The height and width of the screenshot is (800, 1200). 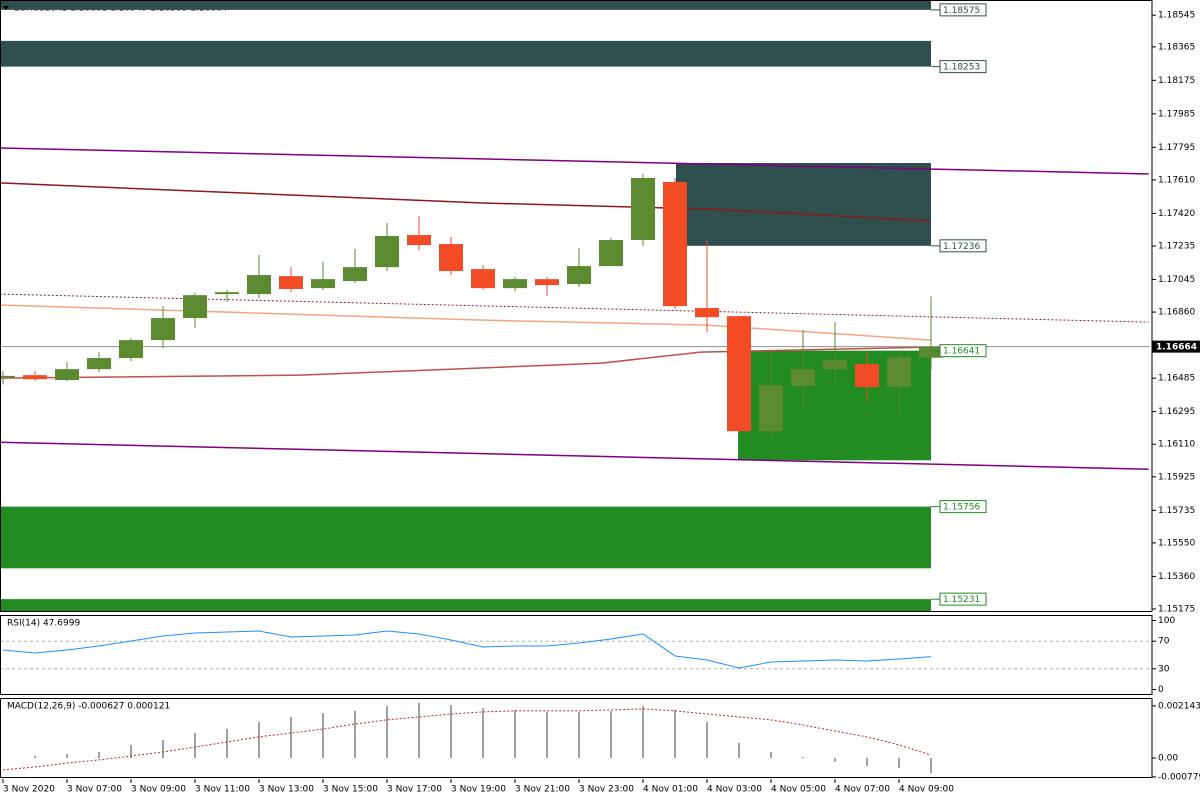 What do you see at coordinates (1176, 47) in the screenshot?
I see `y-tick-label: 1.18365` at bounding box center [1176, 47].